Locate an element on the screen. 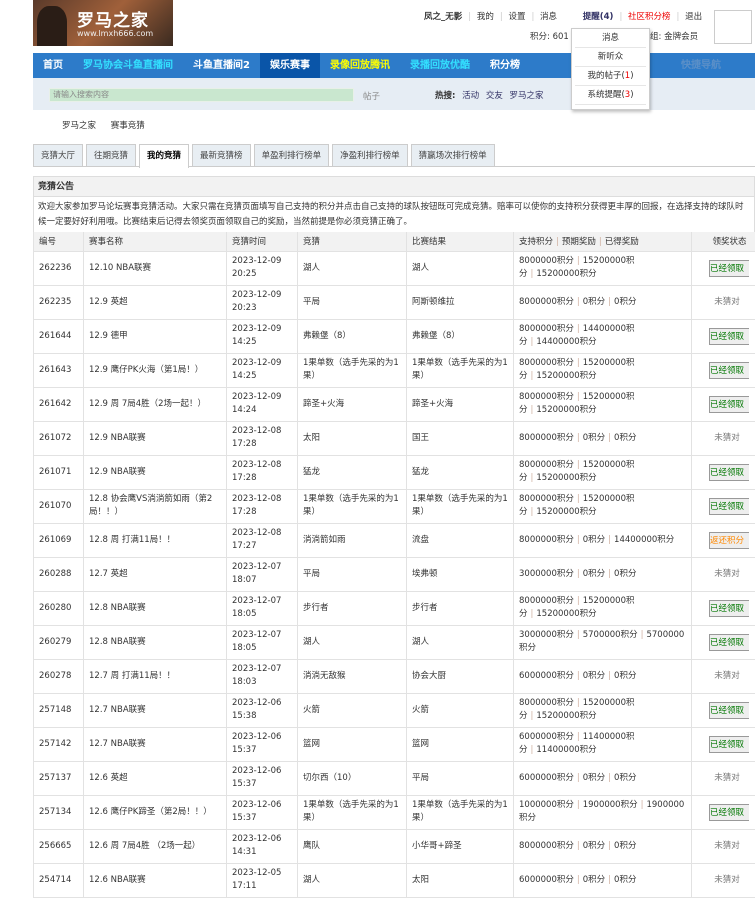 This screenshot has height=898, width=755. reminders-dropdown: 消息新听众我的帖子(1)系统提醒(3) is located at coordinates (610, 69).